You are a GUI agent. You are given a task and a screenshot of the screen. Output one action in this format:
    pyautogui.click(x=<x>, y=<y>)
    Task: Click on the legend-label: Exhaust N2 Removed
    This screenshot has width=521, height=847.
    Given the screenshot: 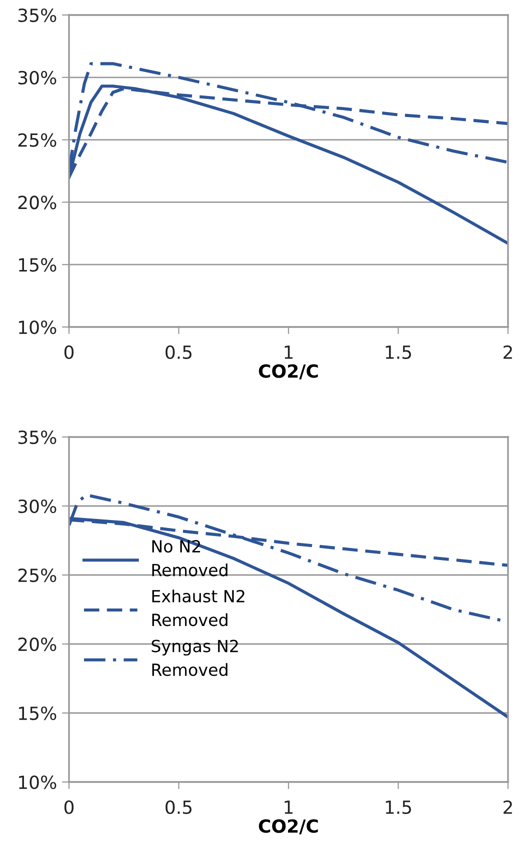 What is the action you would take?
    pyautogui.click(x=198, y=608)
    